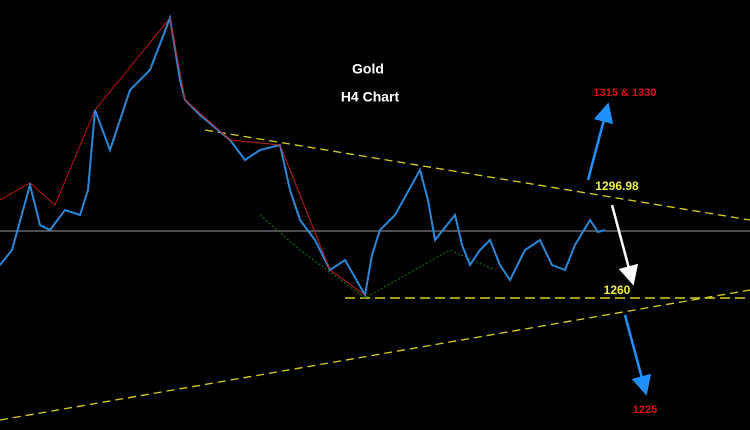 Image resolution: width=750 pixels, height=430 pixels. I want to click on chart-title: Gold, so click(368, 69).